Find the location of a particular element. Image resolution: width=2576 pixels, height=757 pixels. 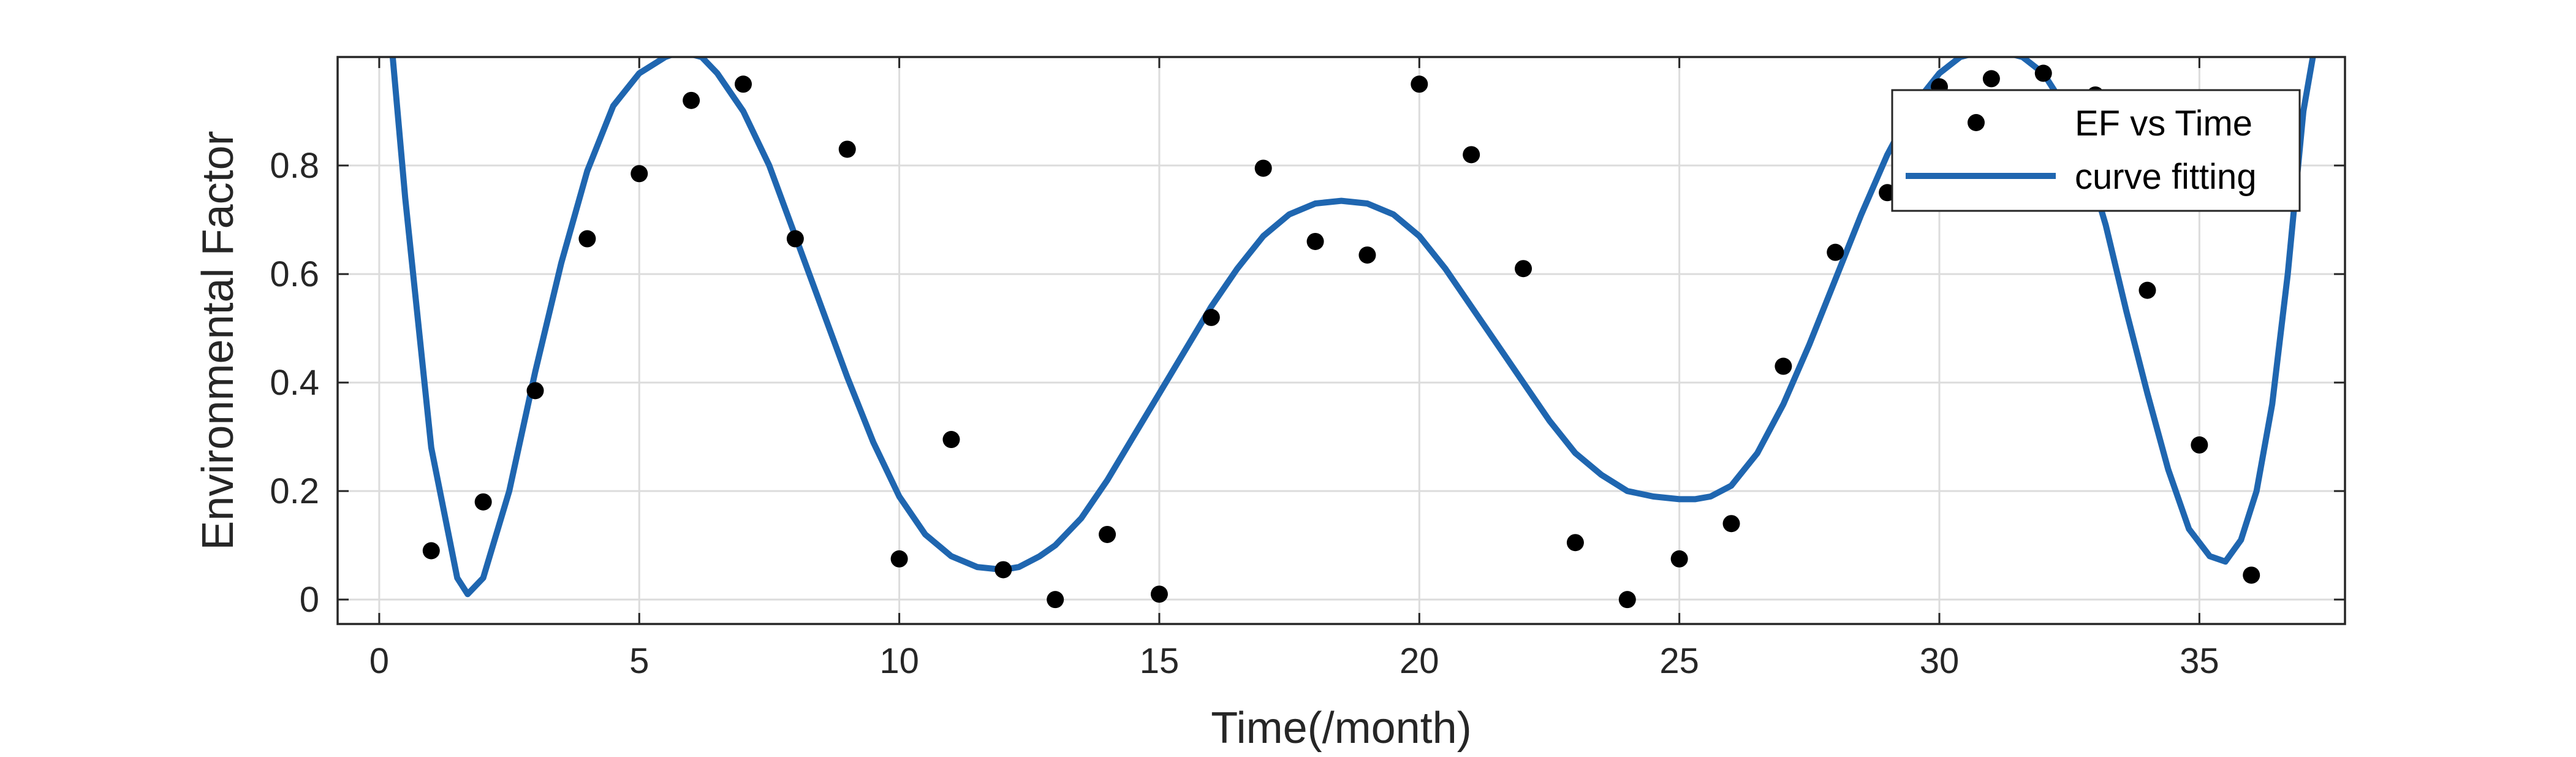

legend-box is located at coordinates (2096, 150).